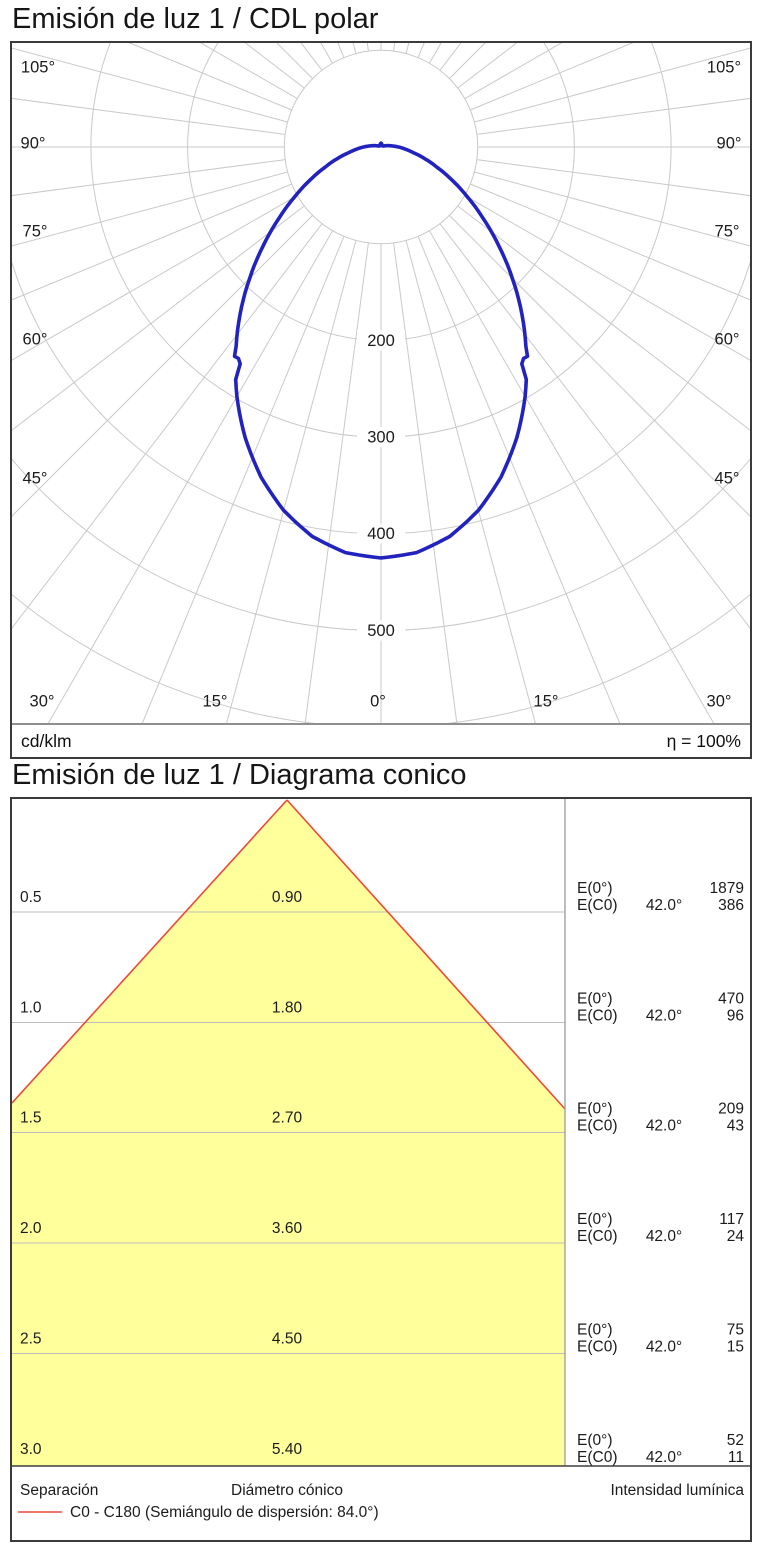  I want to click on cone-diagram-title: Emisión de luz 1 / Diagrama conico, so click(239, 775).